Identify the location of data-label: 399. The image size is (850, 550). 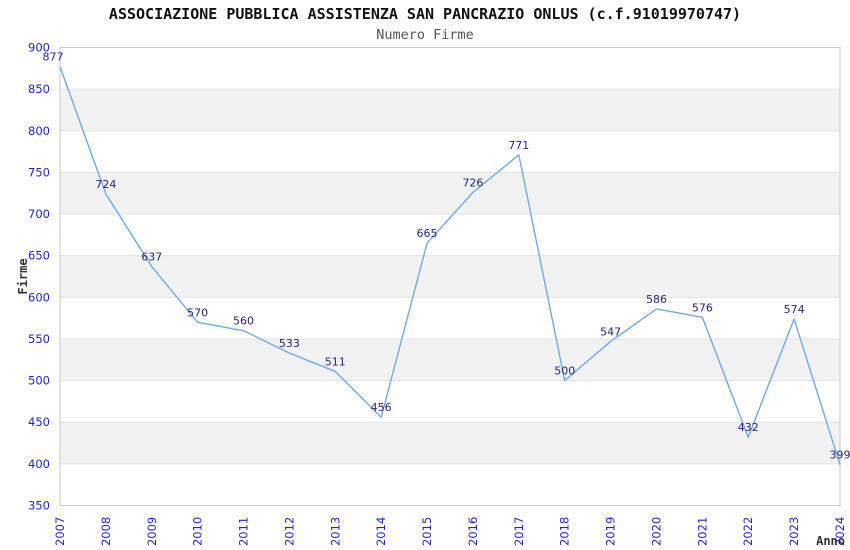
(840, 455).